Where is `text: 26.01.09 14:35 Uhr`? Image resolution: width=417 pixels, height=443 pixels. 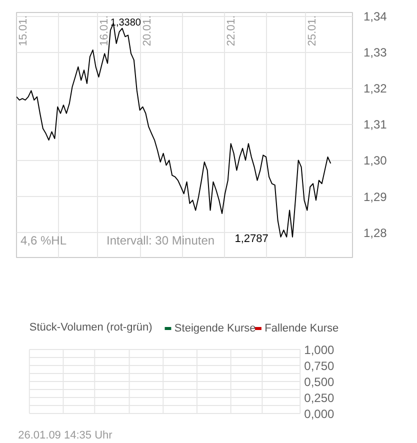
text: 26.01.09 14:35 Uhr is located at coordinates (65, 436).